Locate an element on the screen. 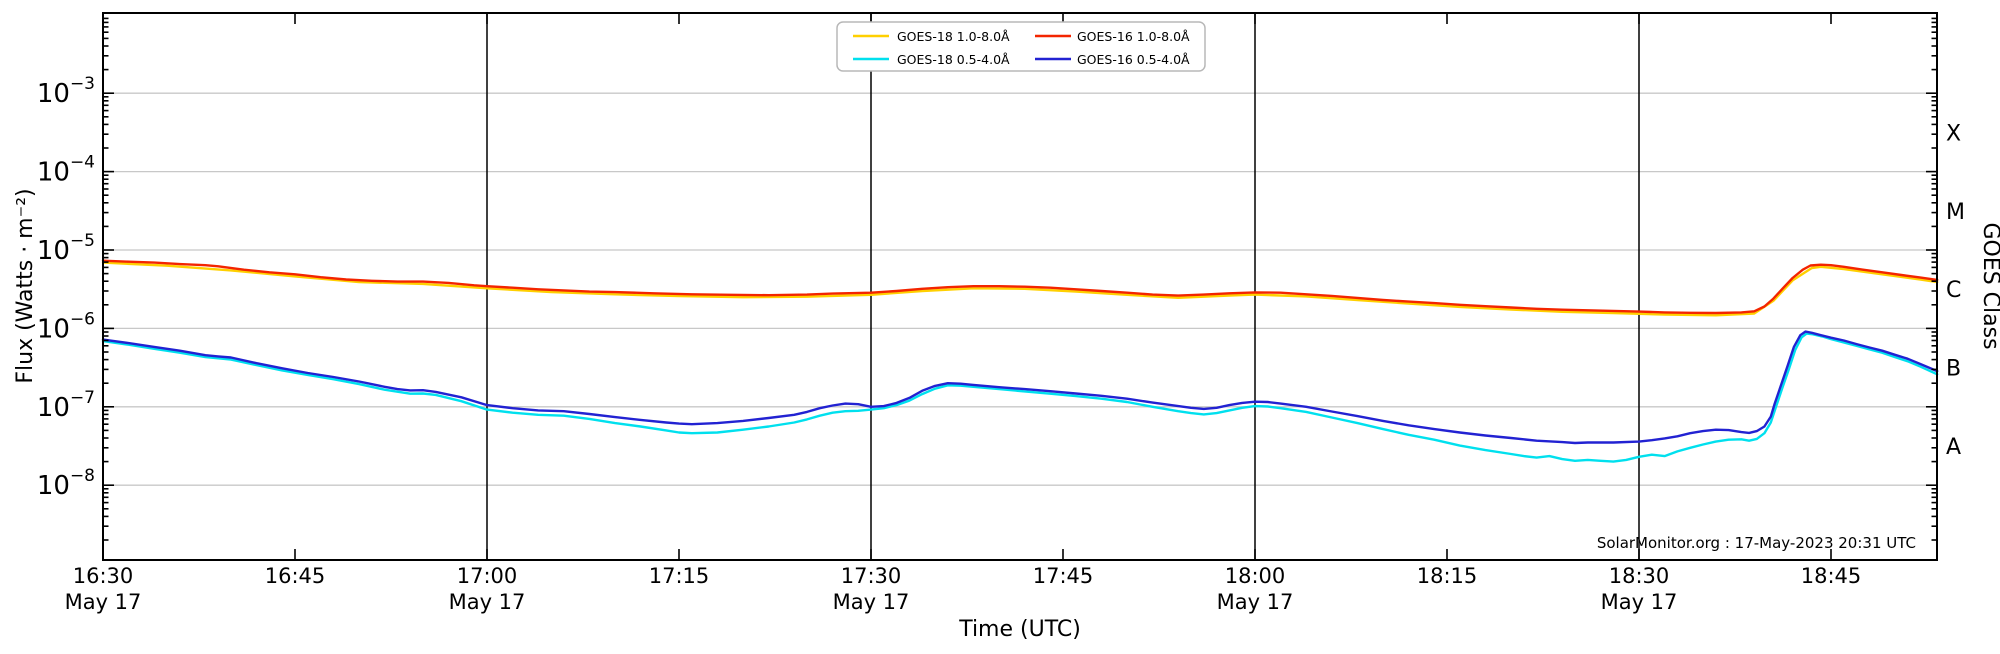  legend-label-goes18-long: GOES-18 1.0-8.0Å is located at coordinates (953, 36).